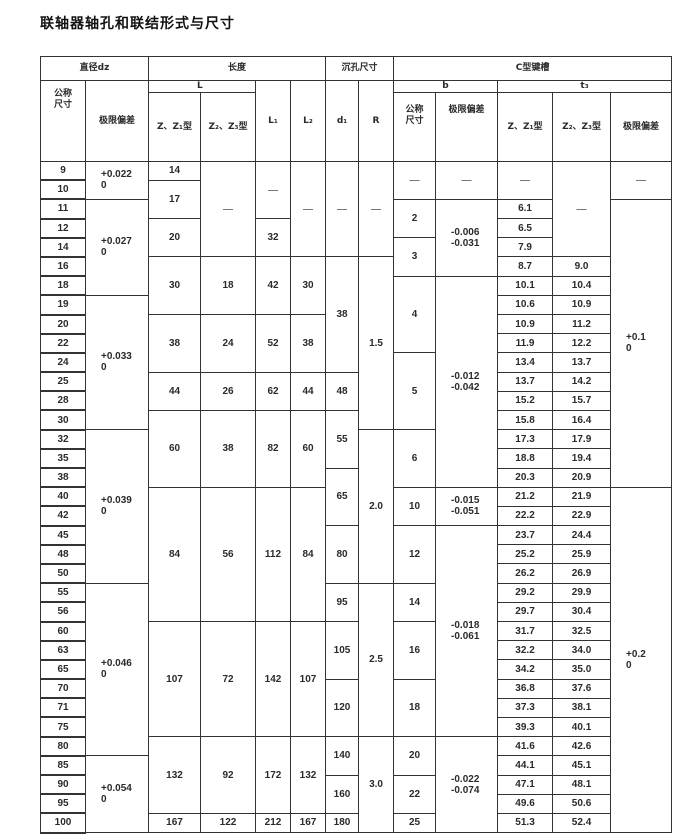 Image resolution: width=700 pixels, height=834 pixels. Describe the element at coordinates (342, 823) in the screenshot. I see `cell-d1: 180` at that location.